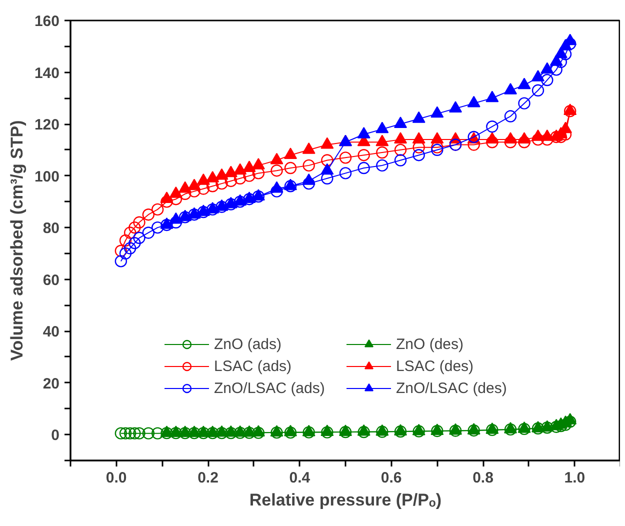 The image size is (625, 526). Describe the element at coordinates (47, 177) in the screenshot. I see `y-tick-label: 100` at that location.